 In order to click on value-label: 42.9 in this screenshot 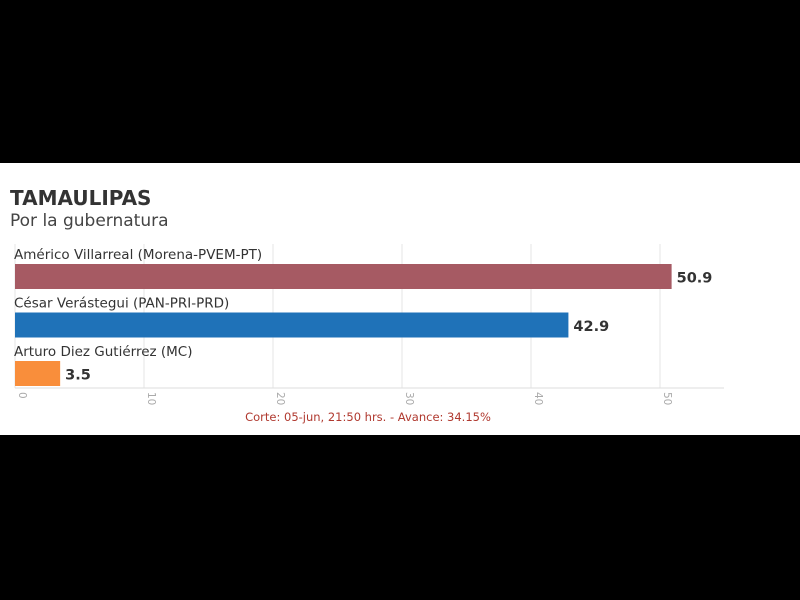, I will do `click(591, 327)`.